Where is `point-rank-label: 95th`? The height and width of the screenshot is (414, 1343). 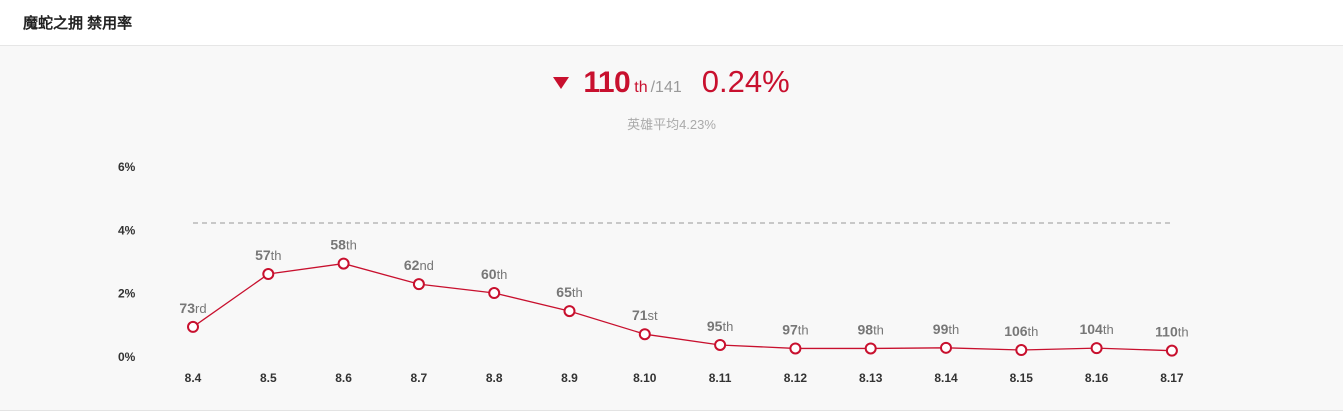
point-rank-label: 95th is located at coordinates (720, 326).